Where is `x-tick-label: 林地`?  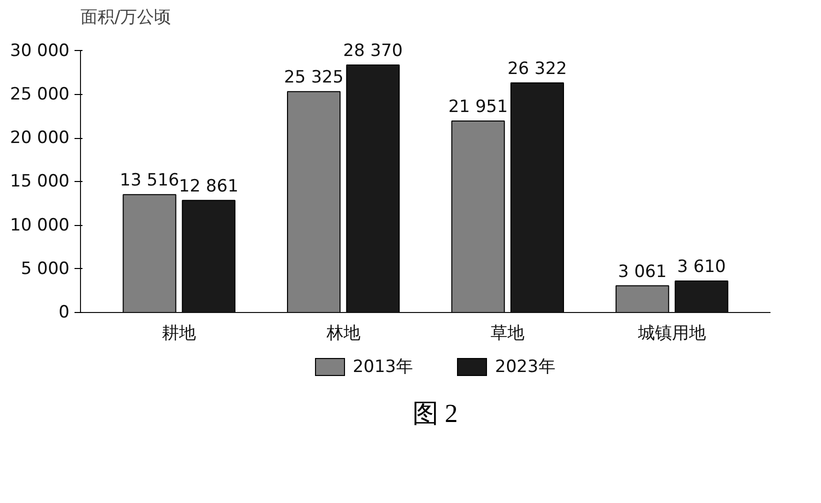
x-tick-label: 林地 is located at coordinates (342, 334).